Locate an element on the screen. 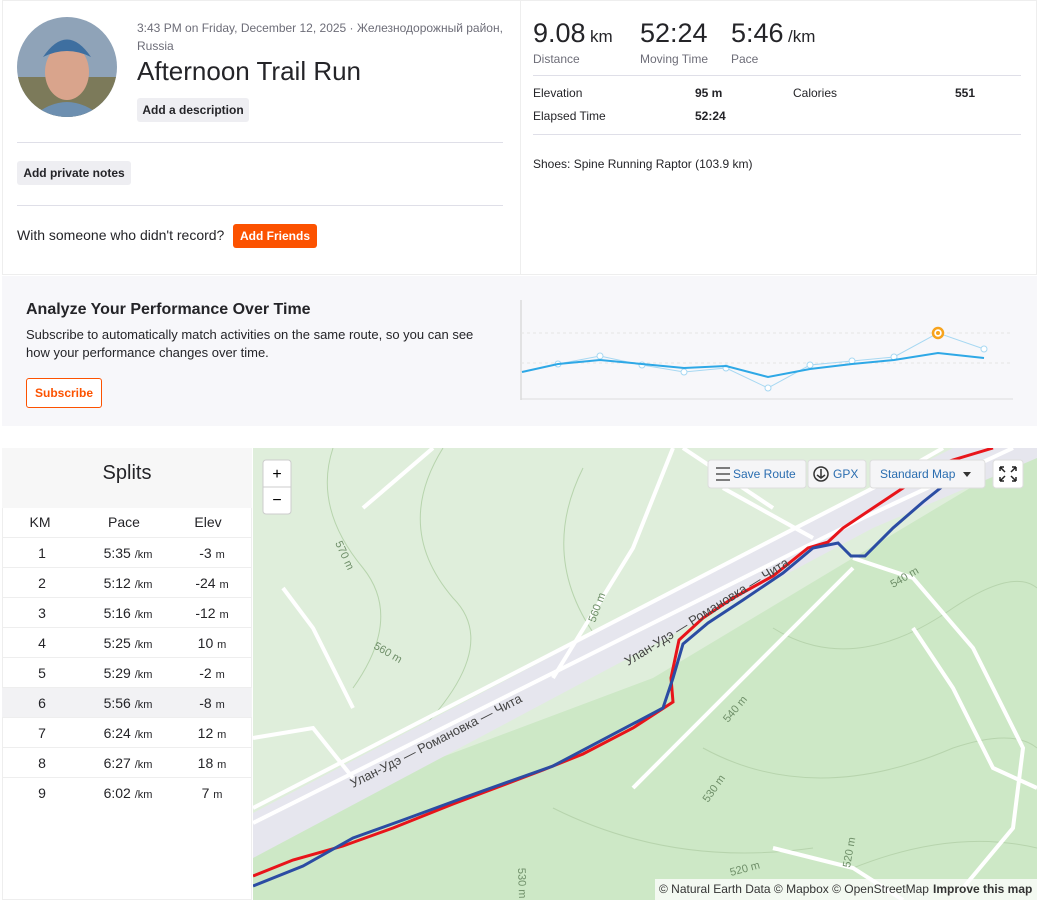 This screenshot has height=901, width=1055. stat-value: 9.08 is located at coordinates (559, 33).